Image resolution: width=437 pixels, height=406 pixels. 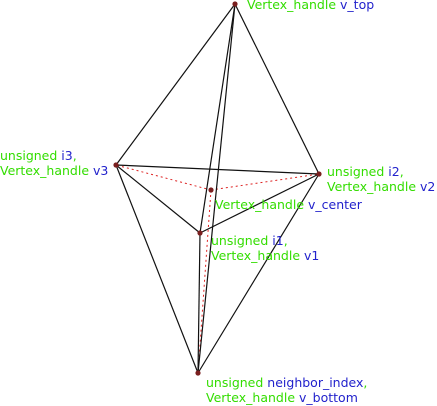 What do you see at coordinates (200, 233) in the screenshot?
I see `vertex-point-v1` at bounding box center [200, 233].